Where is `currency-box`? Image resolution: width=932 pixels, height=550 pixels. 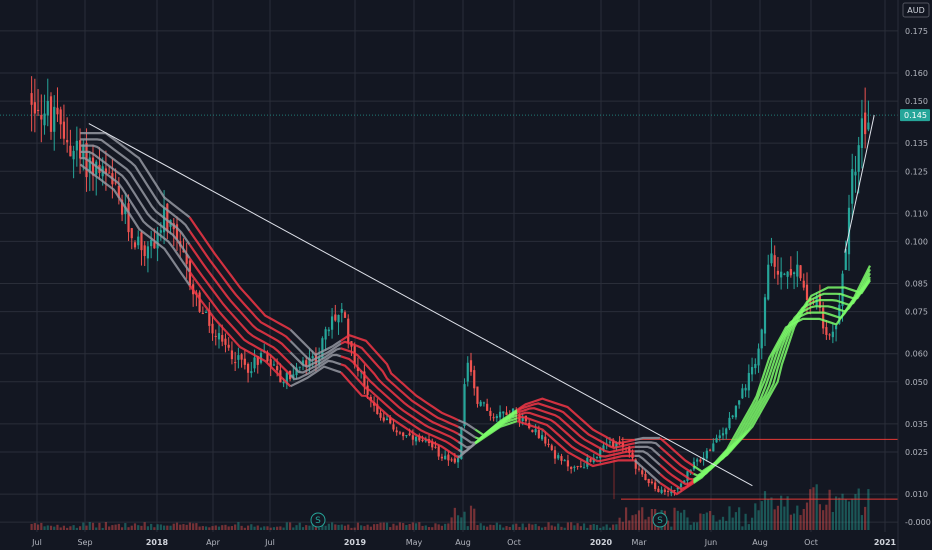
currency-box is located at coordinates (916, 10).